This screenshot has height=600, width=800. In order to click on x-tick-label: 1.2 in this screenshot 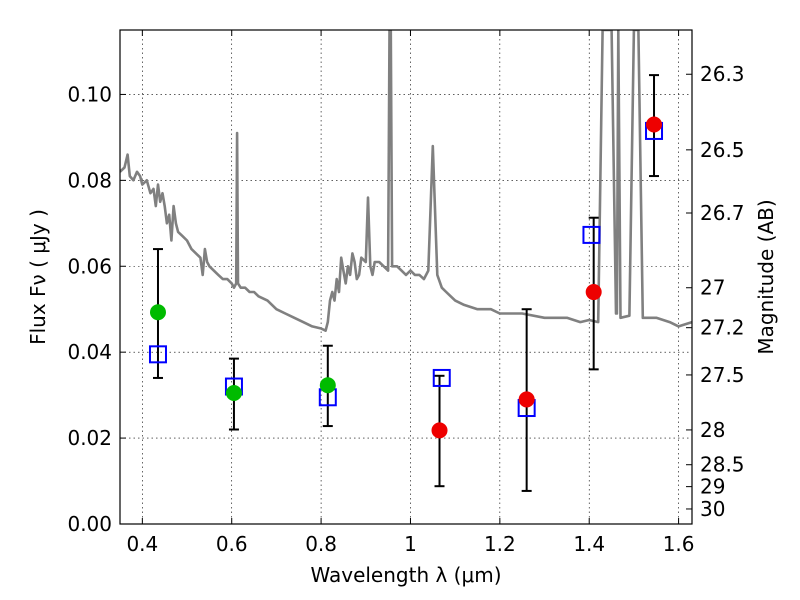, I will do `click(500, 544)`.